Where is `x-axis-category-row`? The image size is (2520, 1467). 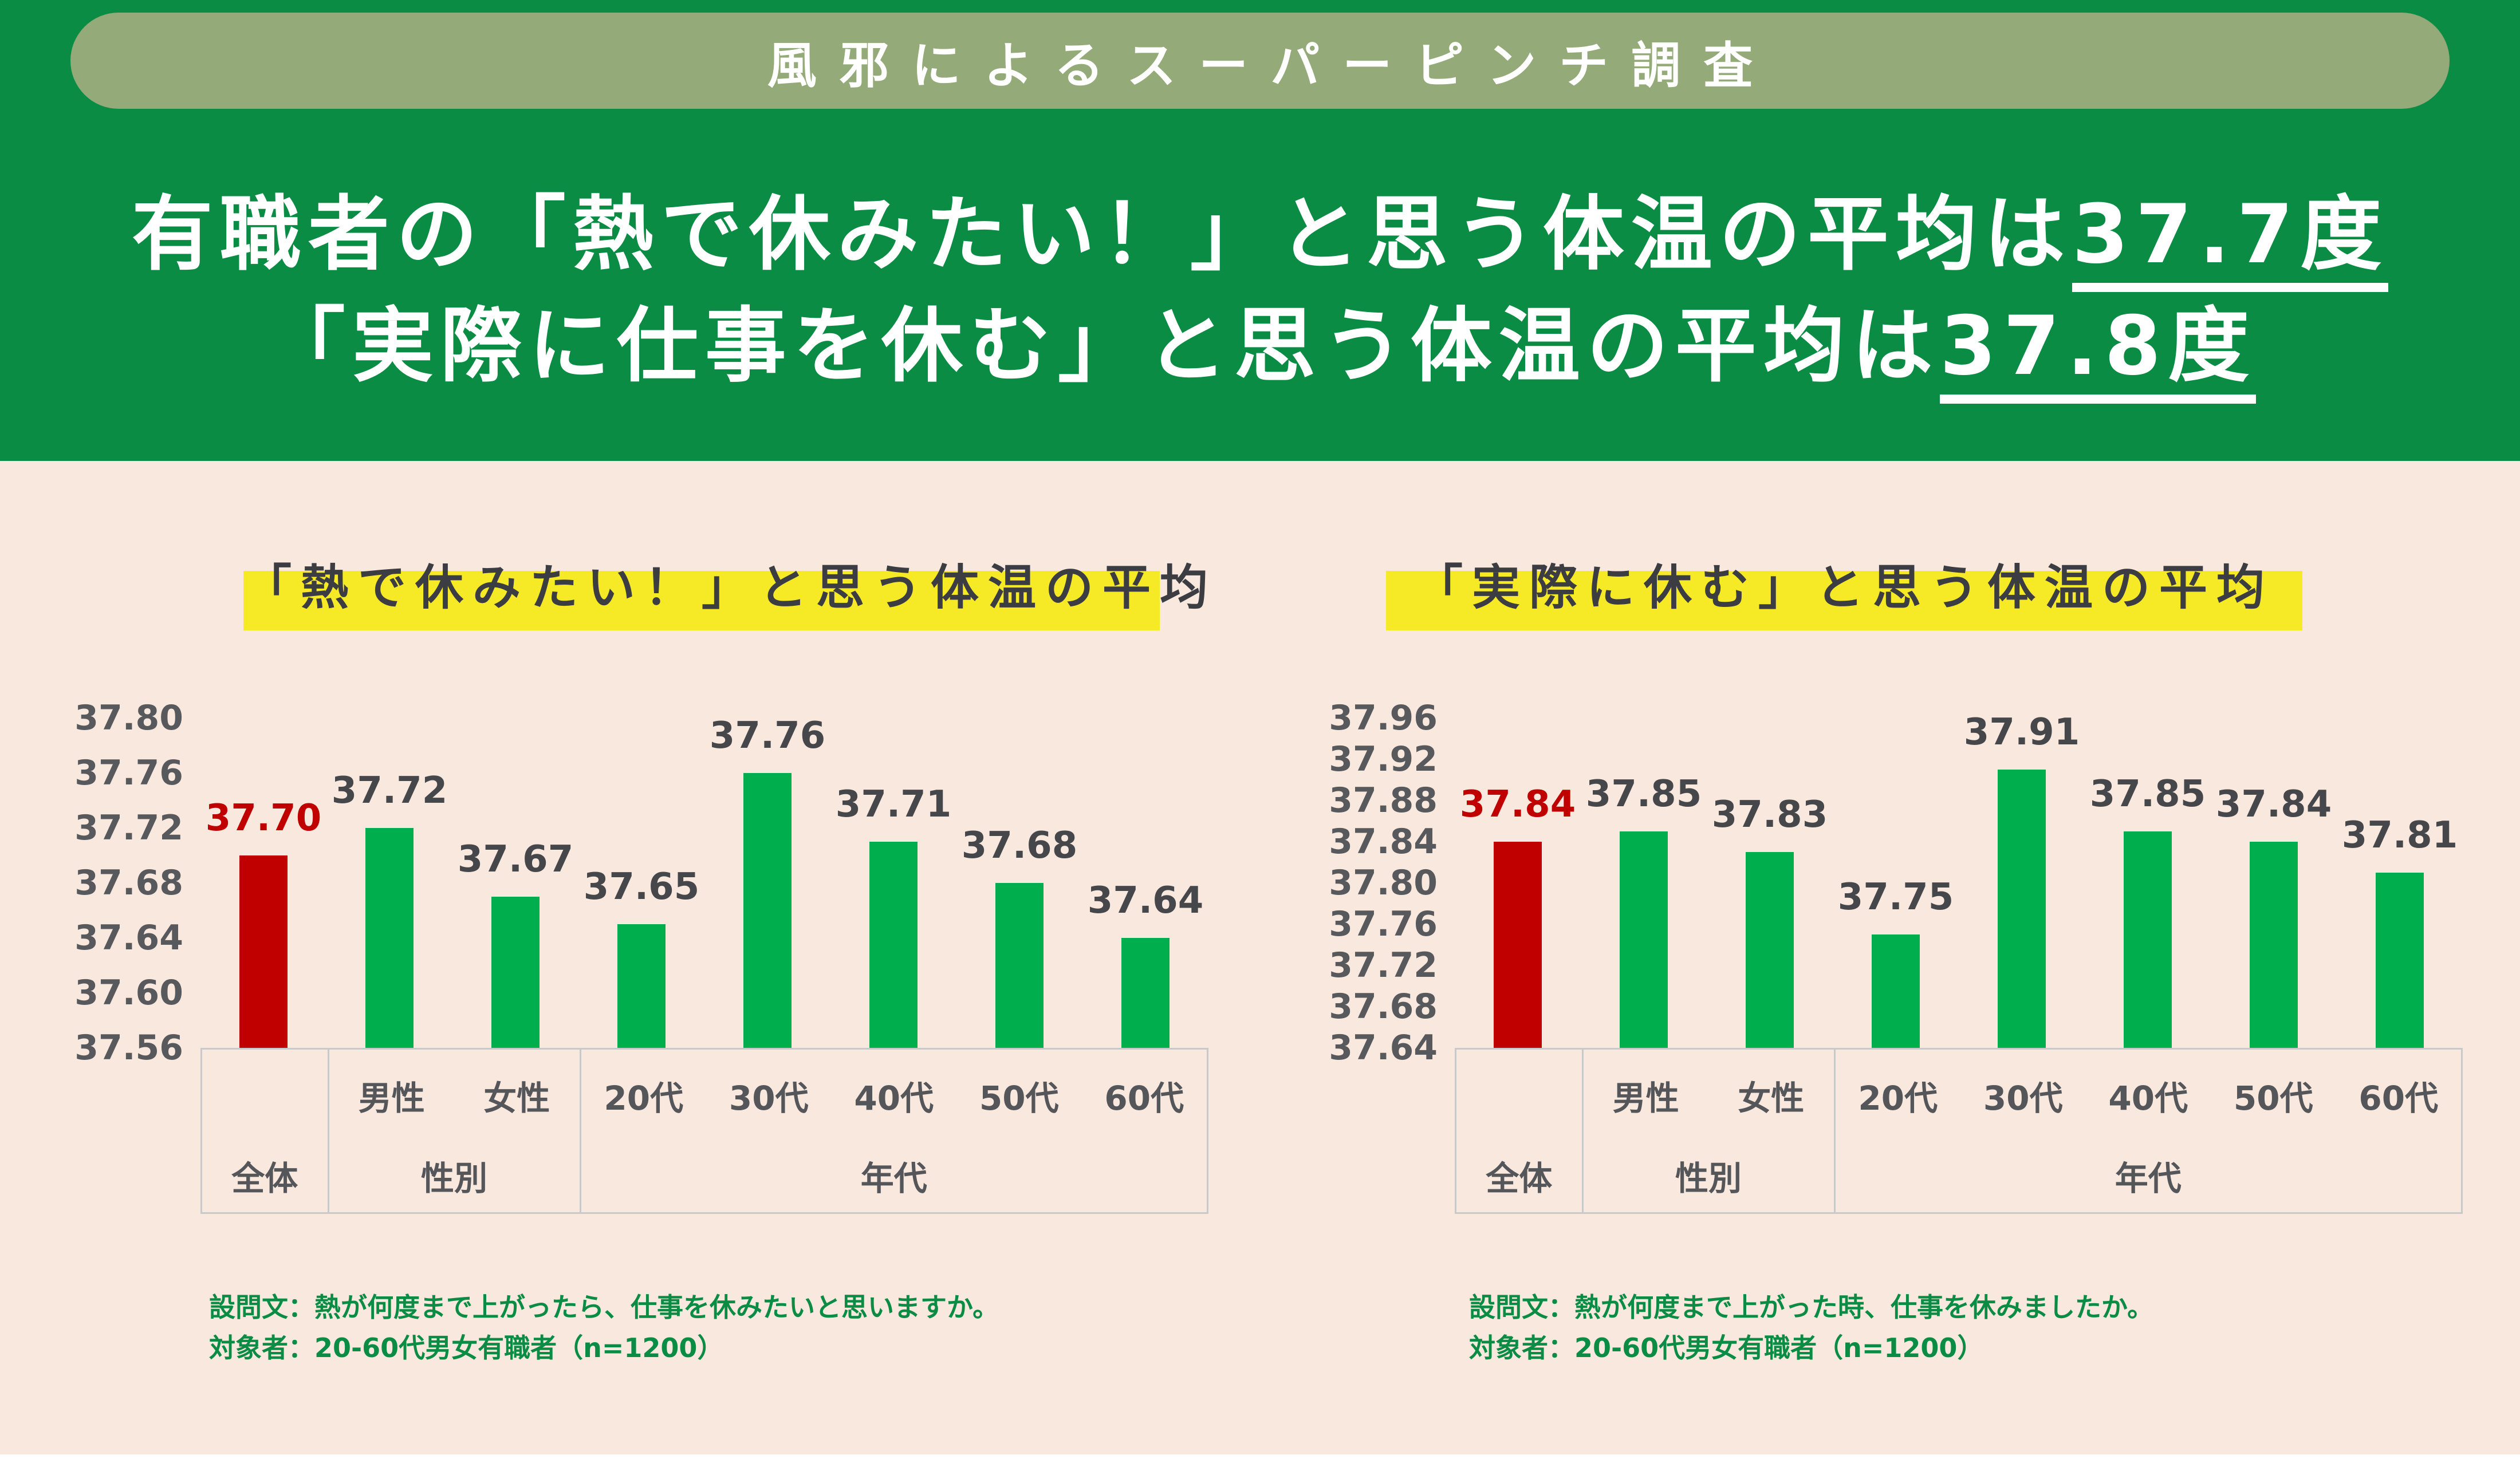 x-axis-category-row is located at coordinates (1519, 1095).